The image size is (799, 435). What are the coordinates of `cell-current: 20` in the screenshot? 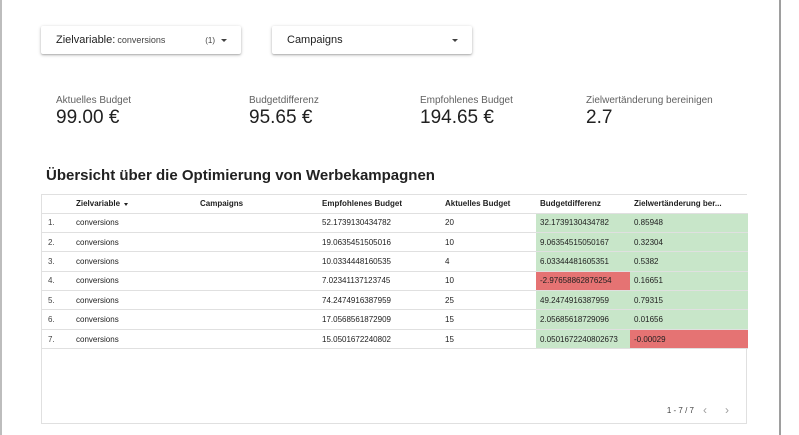 It's located at (488, 223).